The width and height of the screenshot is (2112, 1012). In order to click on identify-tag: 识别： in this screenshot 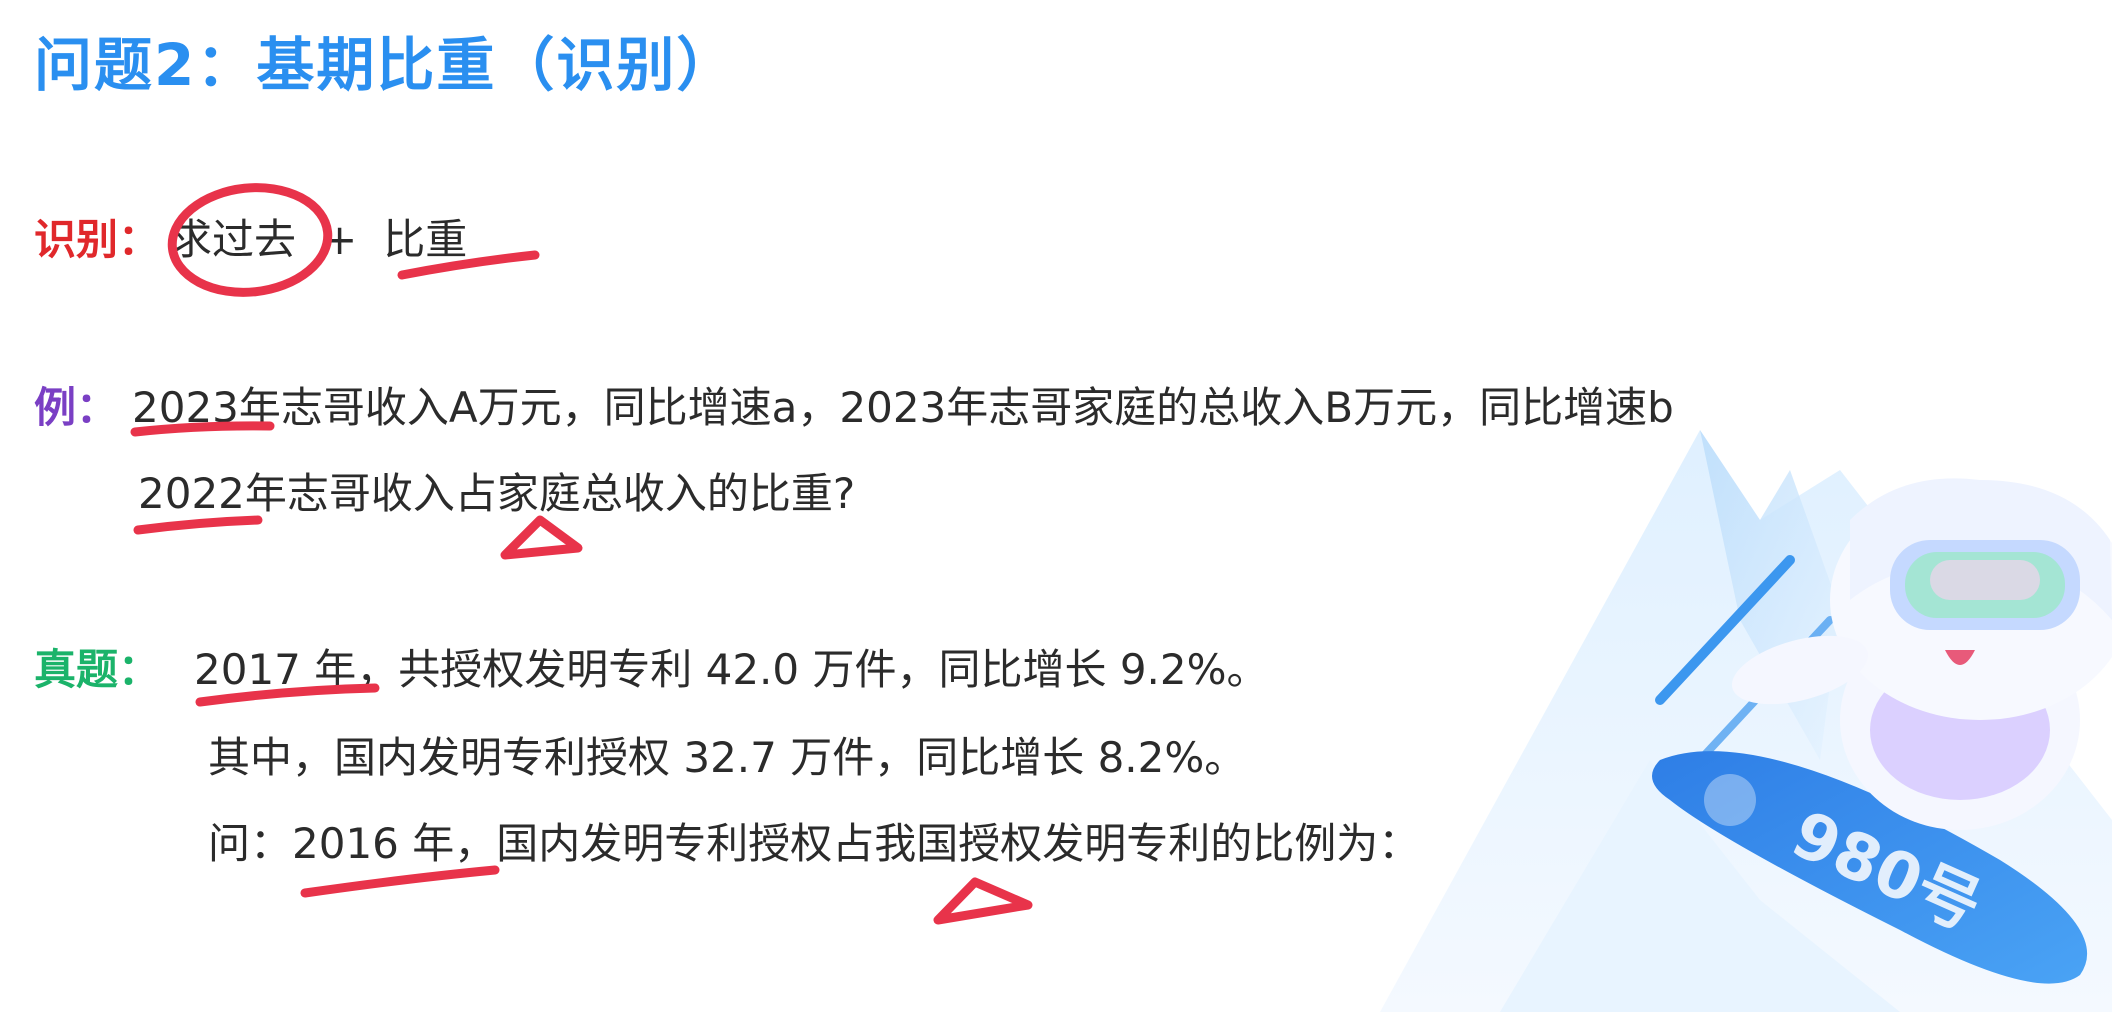, I will do `click(97, 239)`.